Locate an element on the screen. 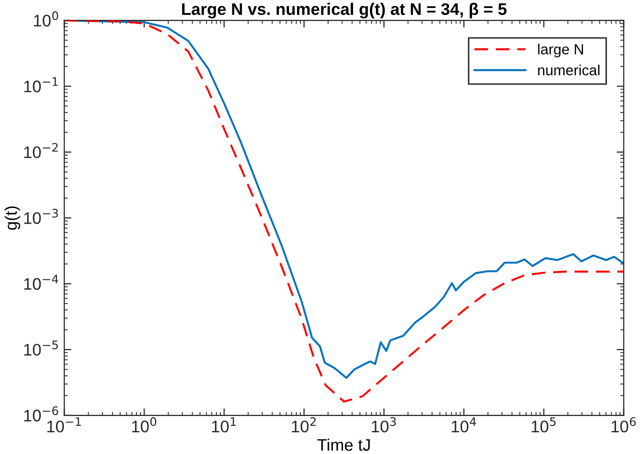 This screenshot has height=454, width=643. legend-label: numerical is located at coordinates (569, 70).